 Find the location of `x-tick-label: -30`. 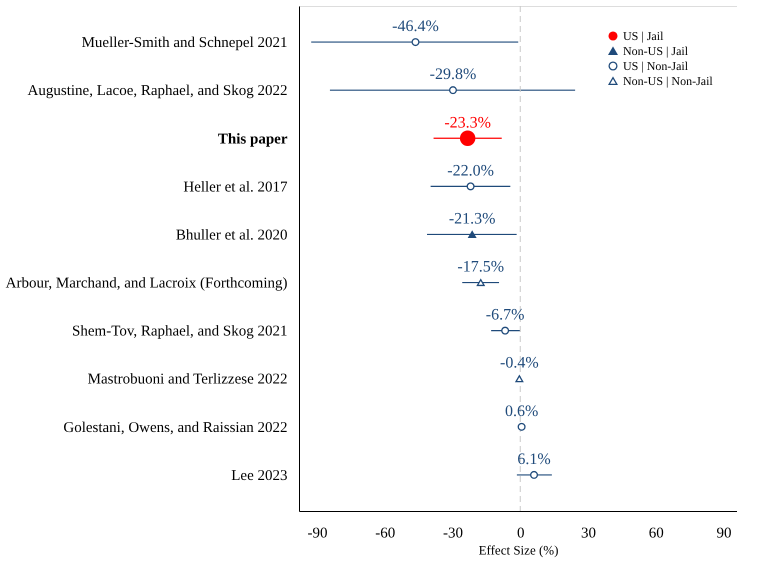

x-tick-label: -30 is located at coordinates (453, 534).